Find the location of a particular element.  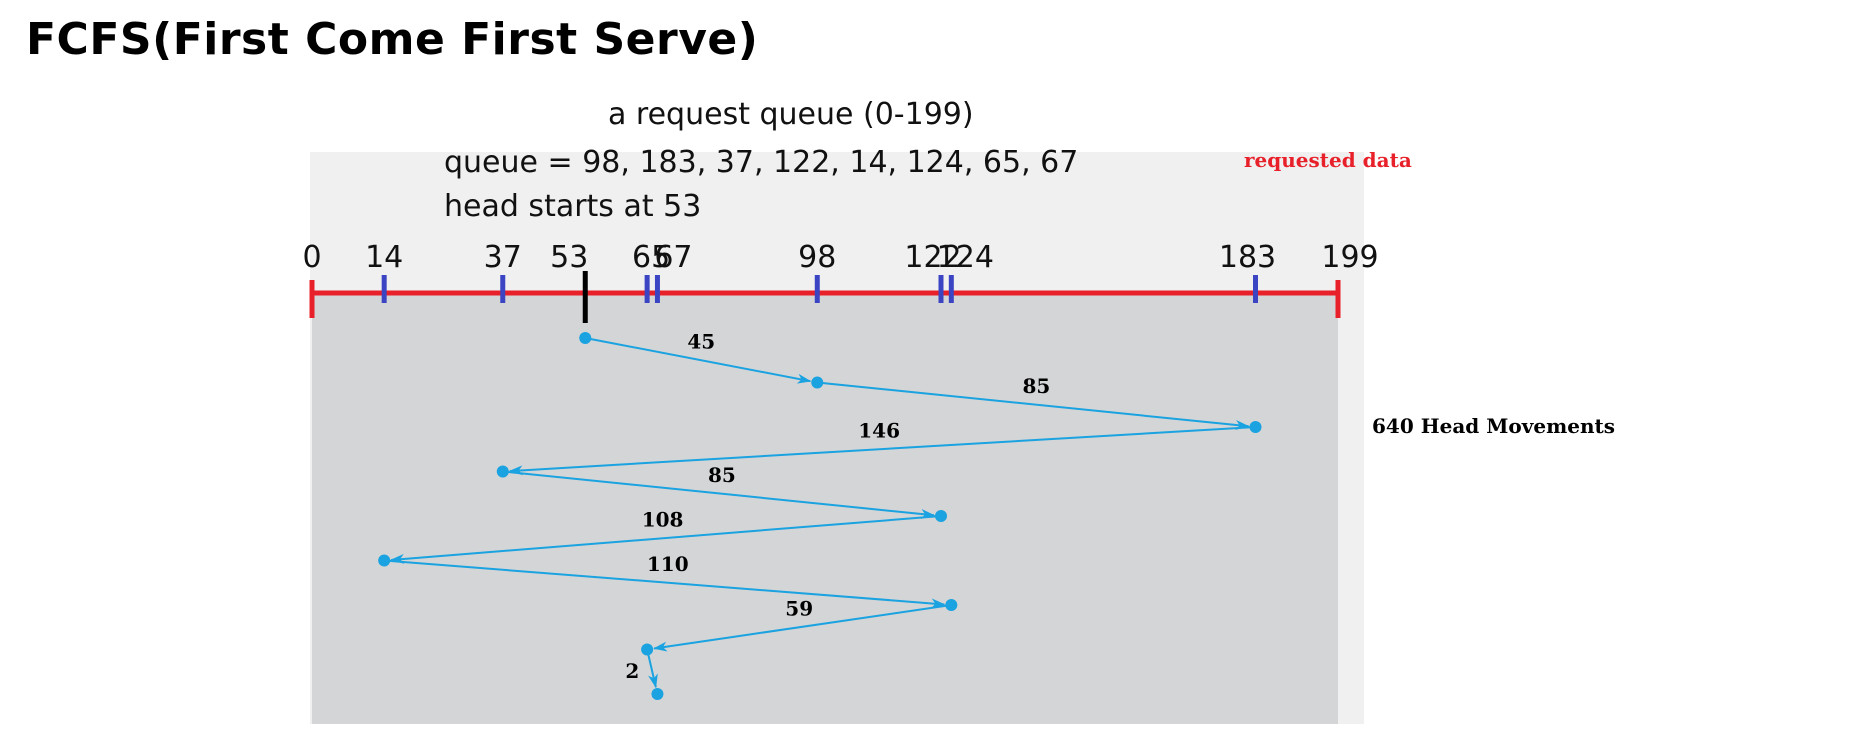

movement-label-3: 146 is located at coordinates (879, 430).